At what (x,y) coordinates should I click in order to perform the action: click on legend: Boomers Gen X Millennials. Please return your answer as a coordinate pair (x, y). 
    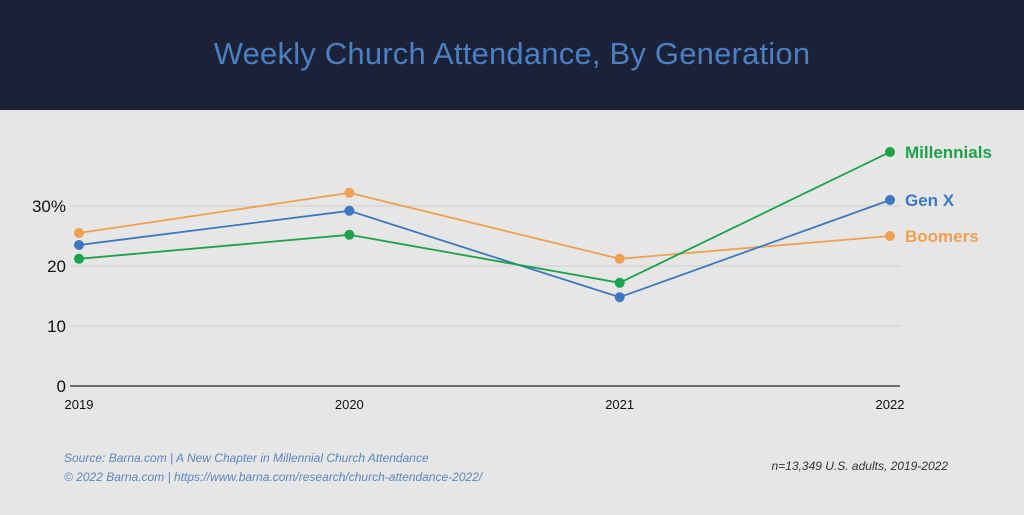
    Looking at the image, I should click on (948, 194).